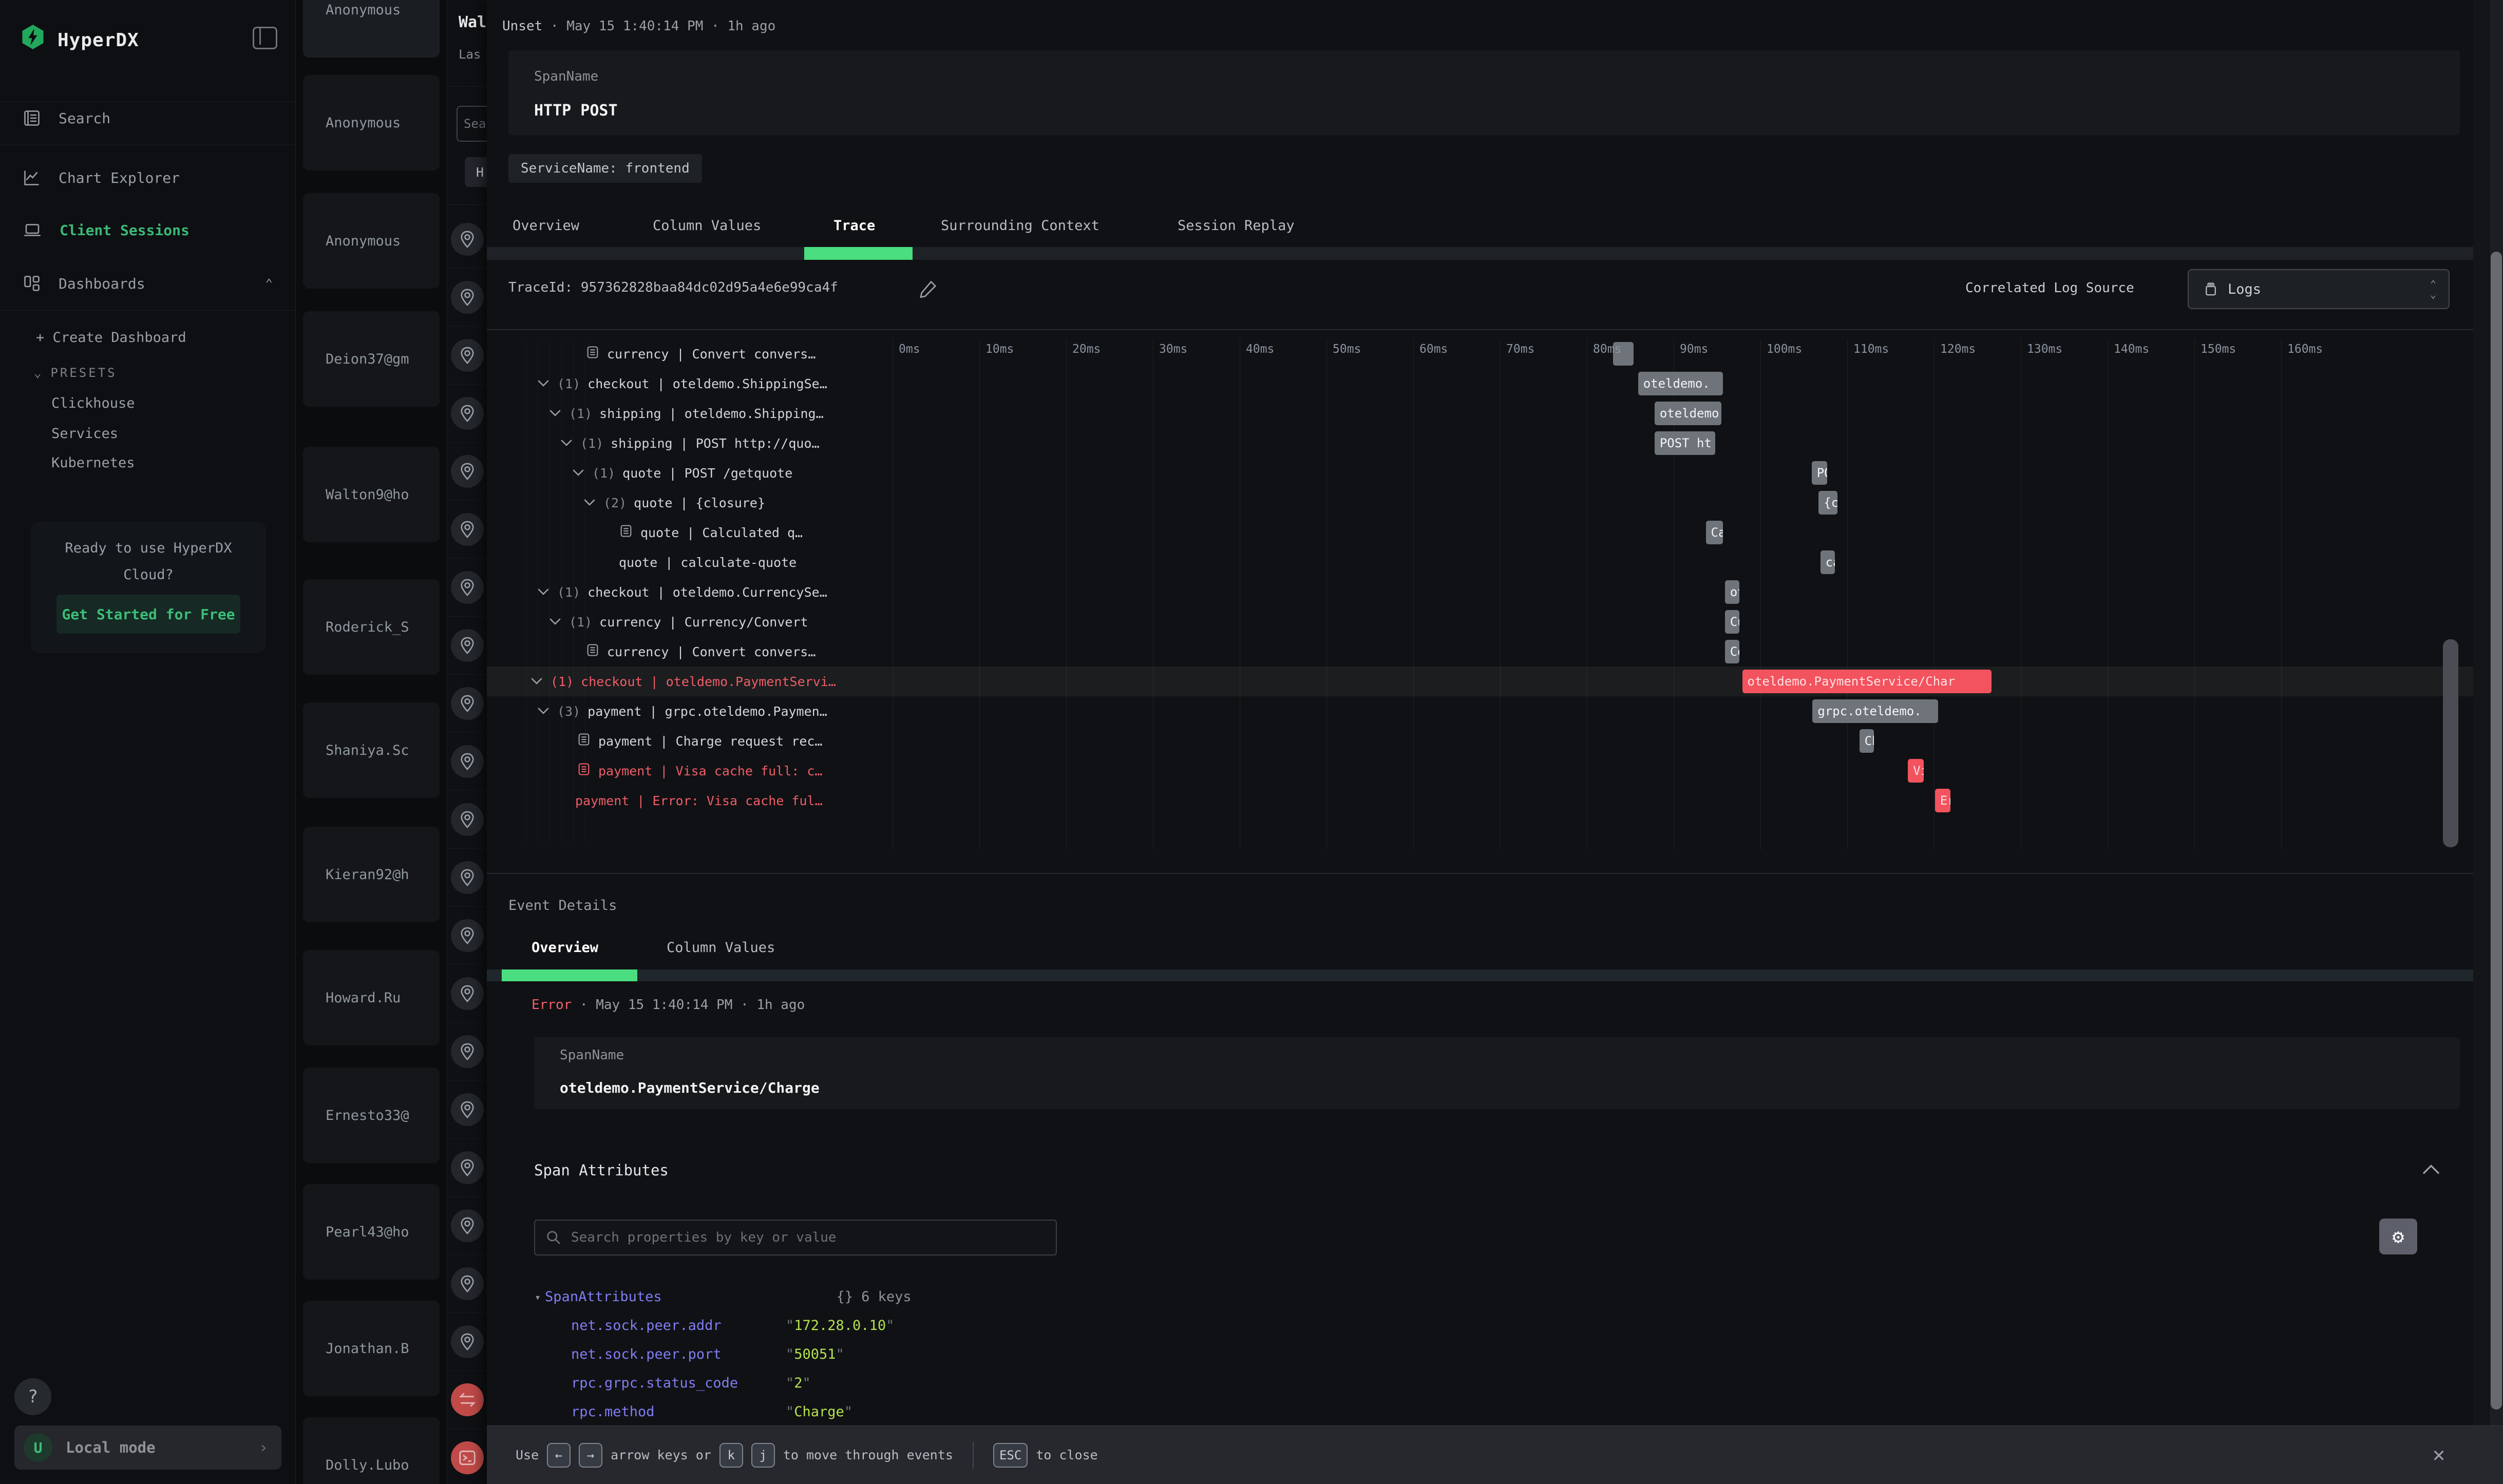 This screenshot has height=1484, width=2503. I want to click on tab-column-values: Column Values, so click(707, 226).